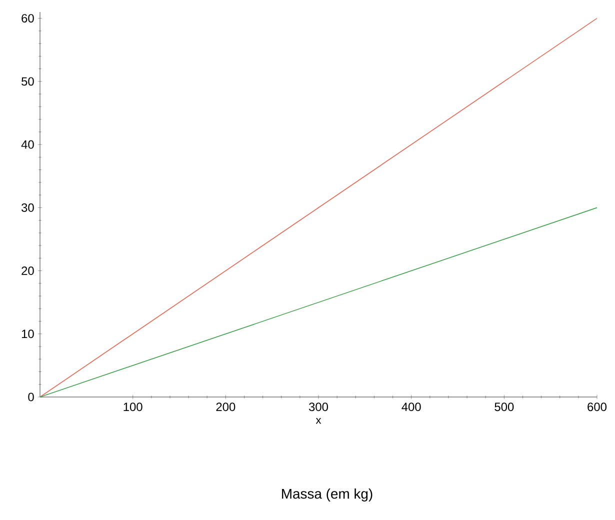  I want to click on y-tick-label: 50, so click(28, 81).